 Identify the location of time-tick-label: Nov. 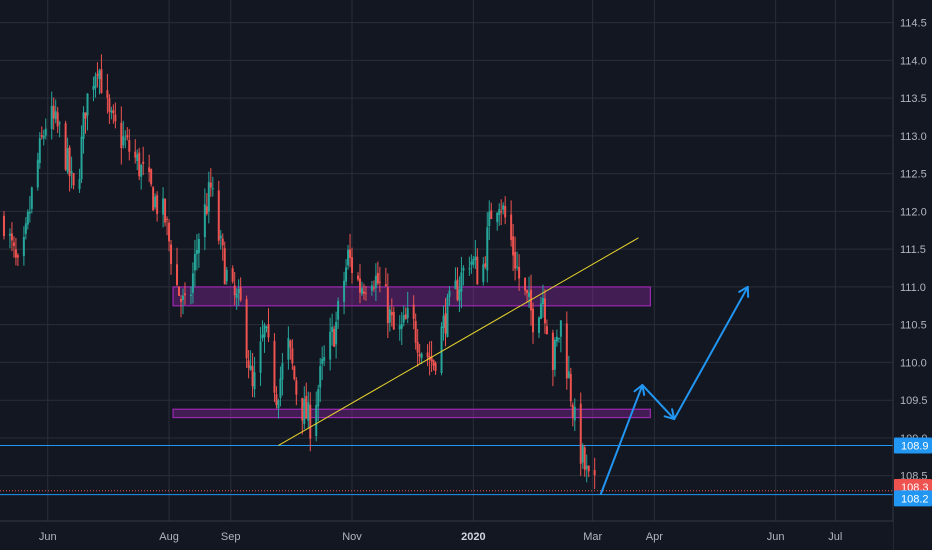
(352, 537).